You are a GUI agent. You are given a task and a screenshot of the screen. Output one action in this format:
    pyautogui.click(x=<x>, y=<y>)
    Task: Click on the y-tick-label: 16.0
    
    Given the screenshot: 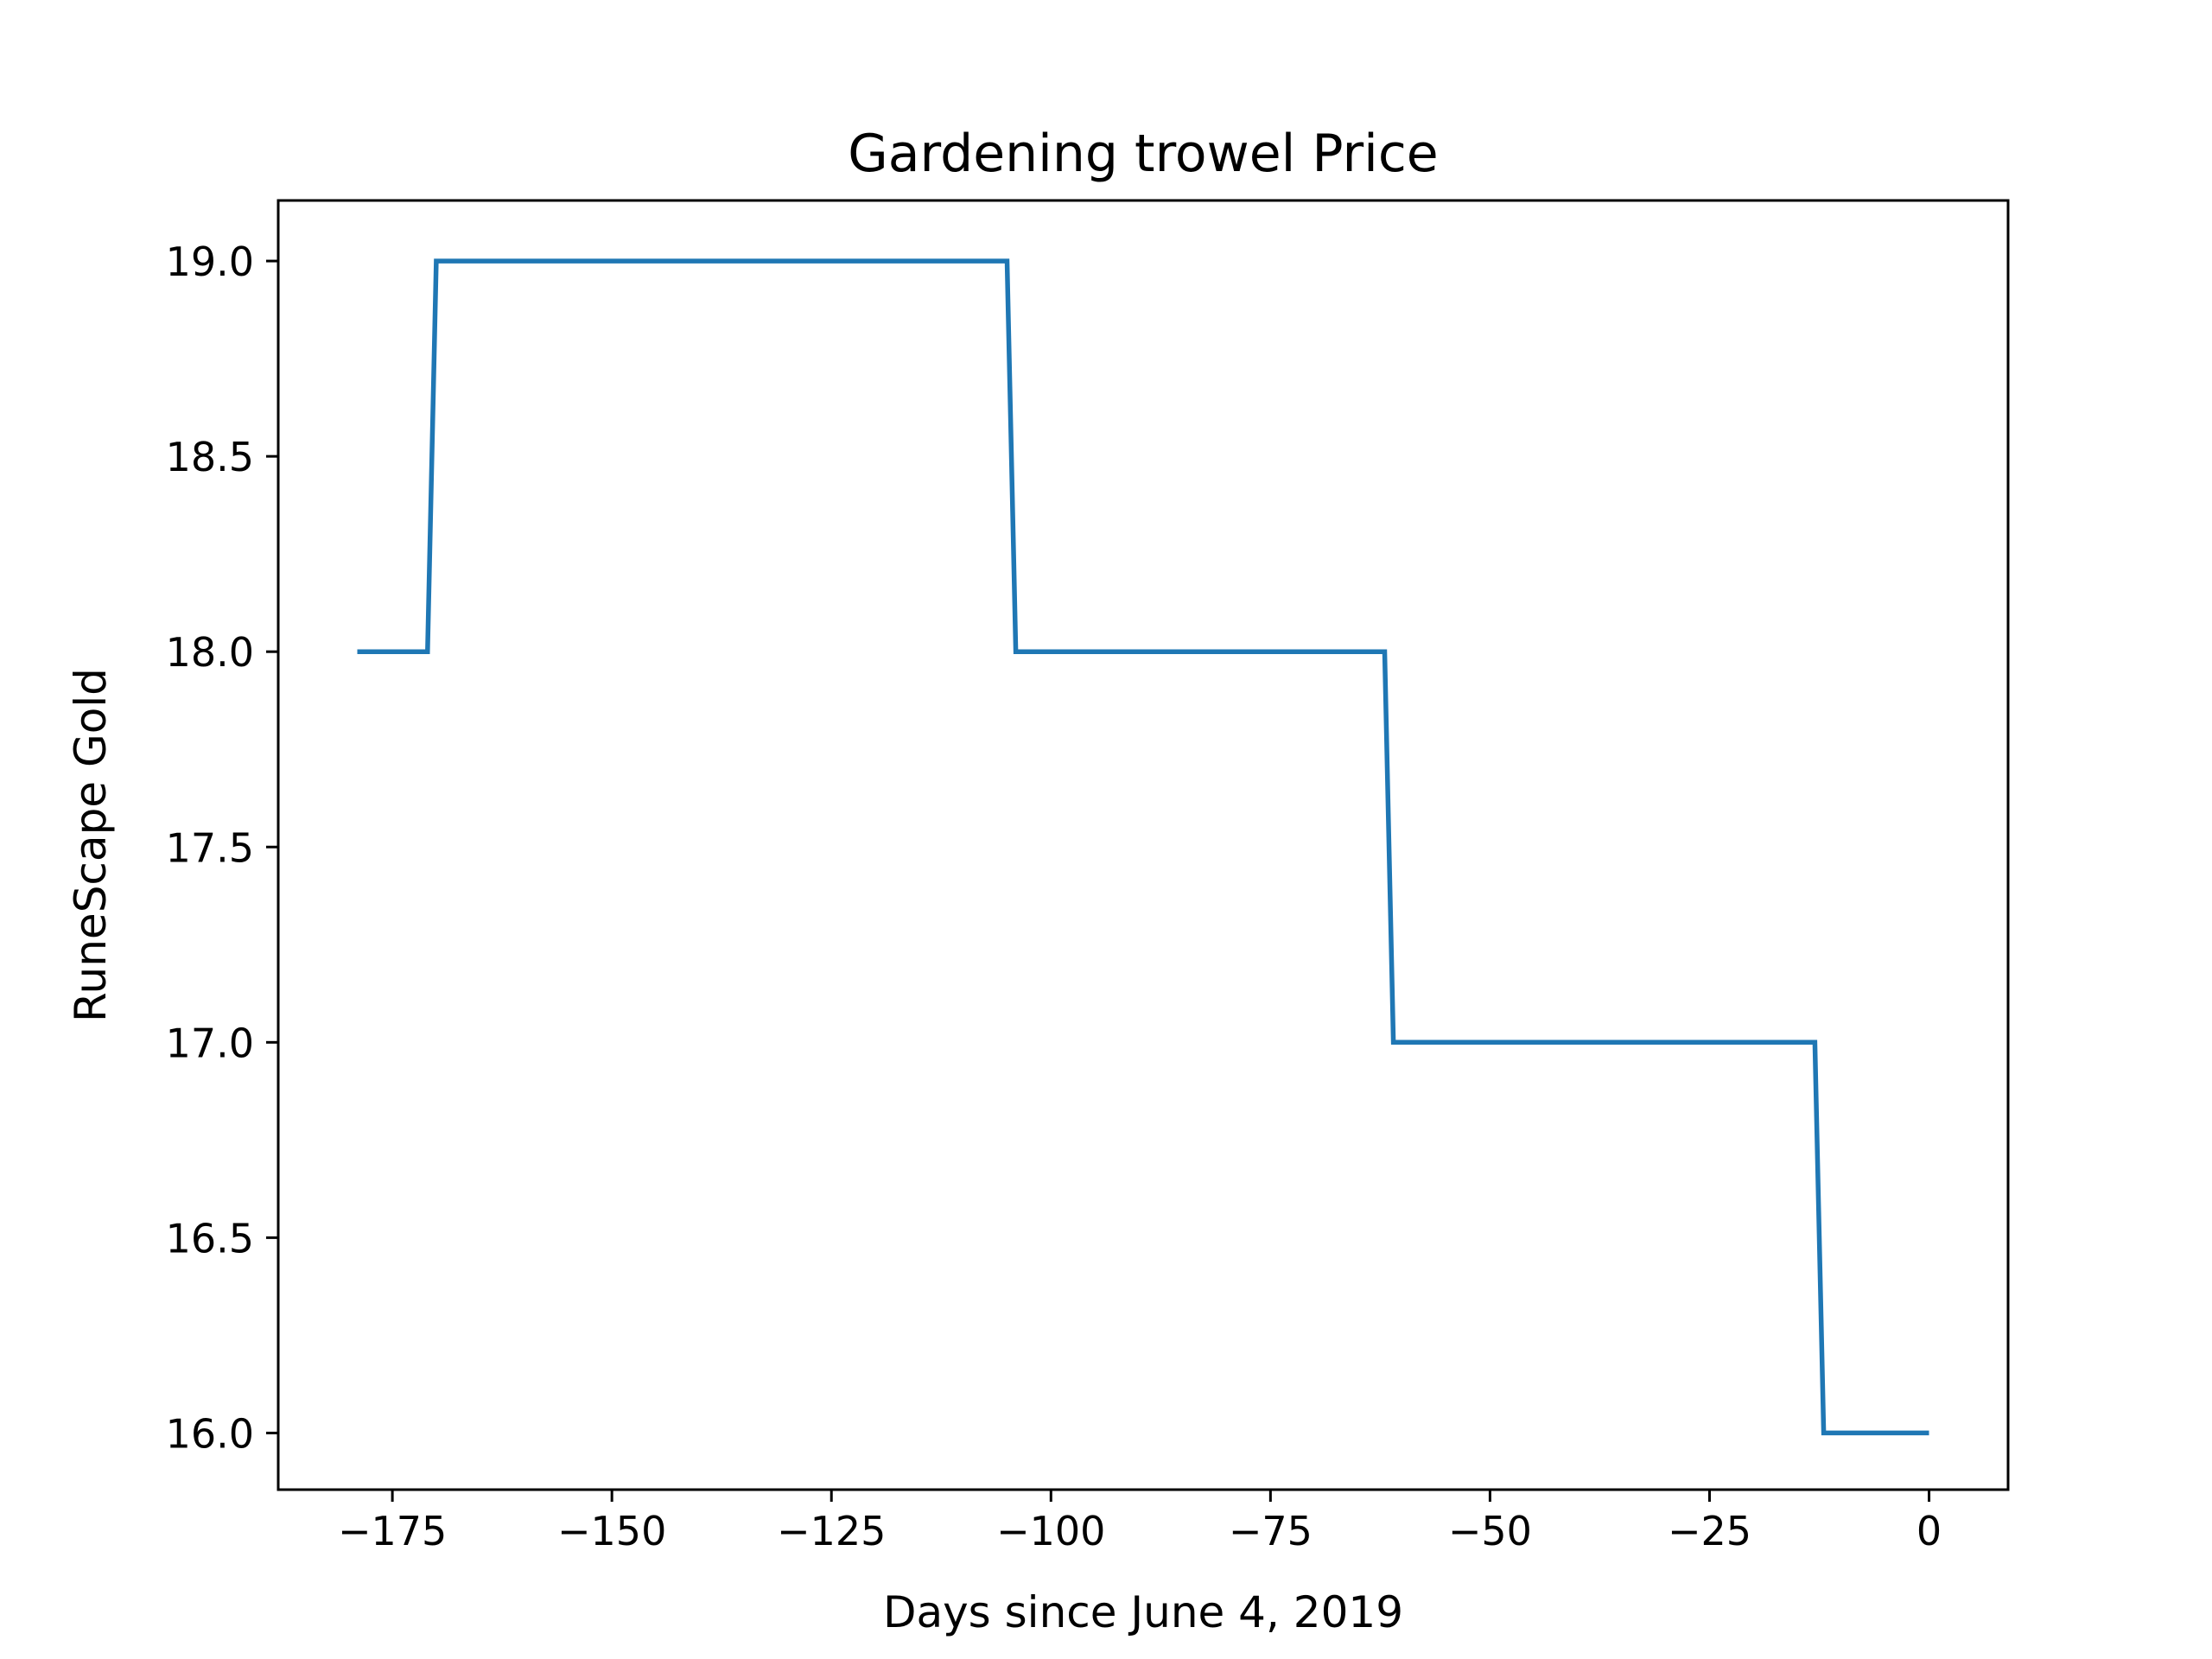 What is the action you would take?
    pyautogui.click(x=210, y=1433)
    